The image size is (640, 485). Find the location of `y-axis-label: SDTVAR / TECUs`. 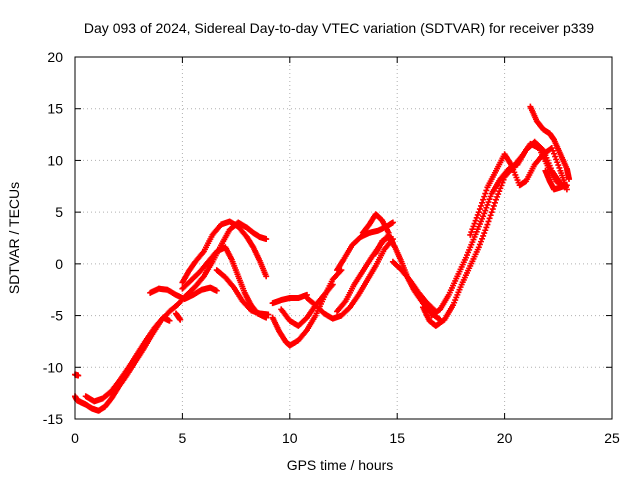

y-axis-label: SDTVAR / TECUs is located at coordinates (14, 238).